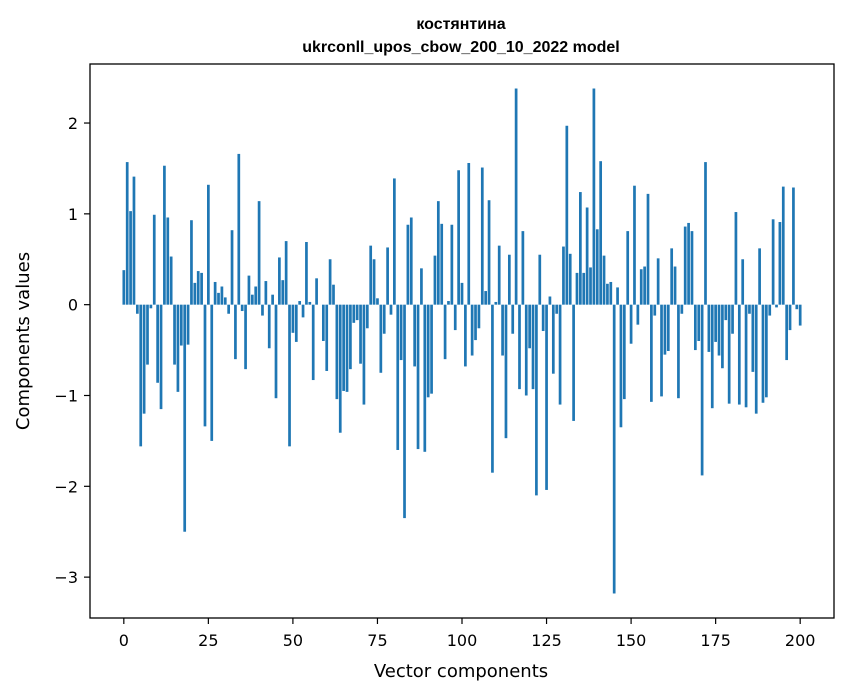  What do you see at coordinates (461, 671) in the screenshot?
I see `x-axis-label: Vector components` at bounding box center [461, 671].